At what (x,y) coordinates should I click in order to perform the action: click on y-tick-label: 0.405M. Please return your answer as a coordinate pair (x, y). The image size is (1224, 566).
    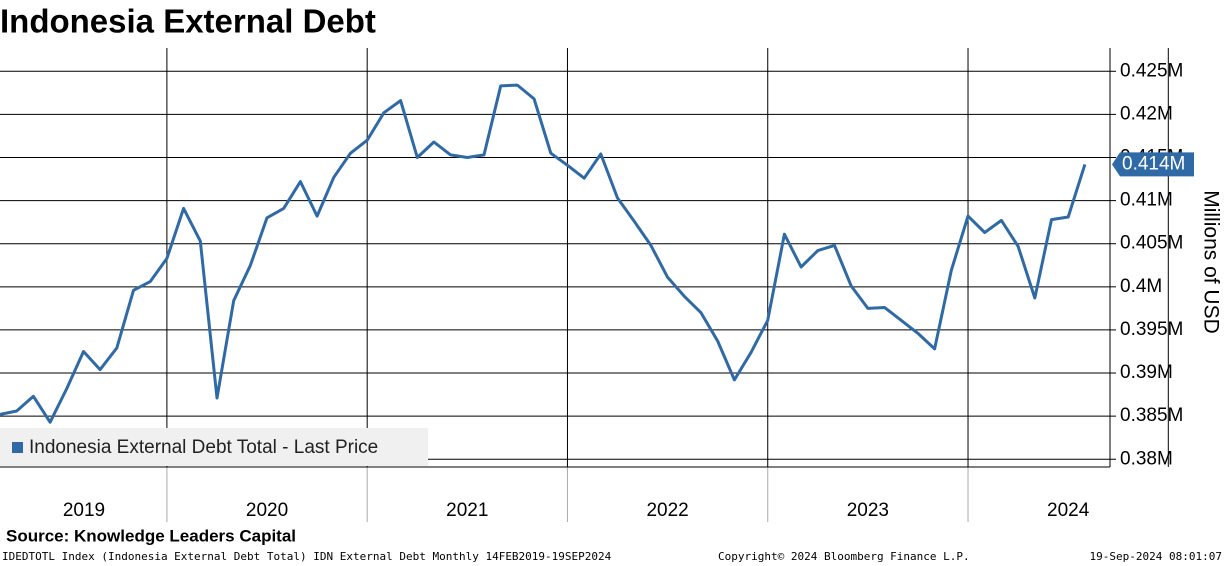
    Looking at the image, I should click on (1151, 243).